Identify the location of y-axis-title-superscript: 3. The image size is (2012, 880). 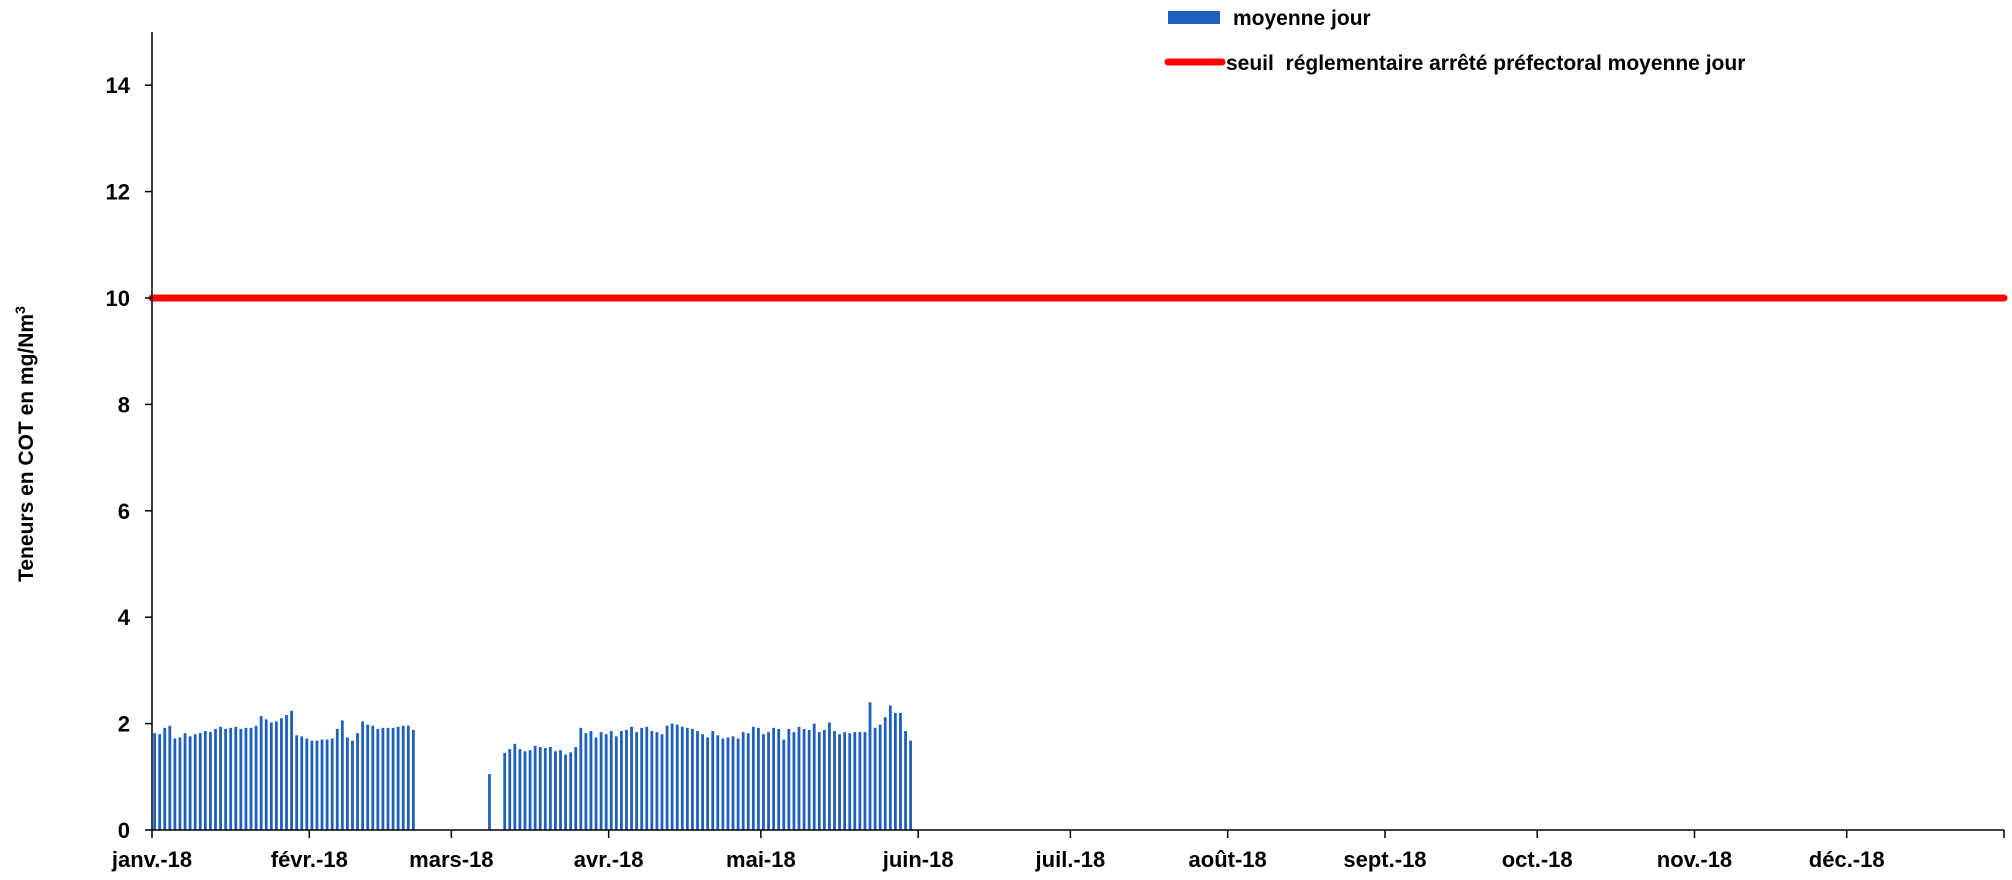
(20, 310).